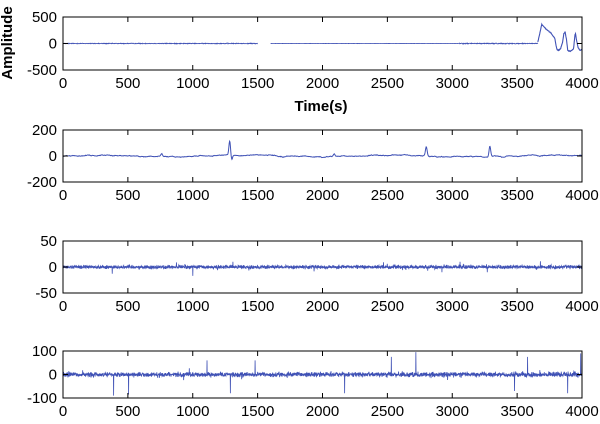 The height and width of the screenshot is (424, 600). Describe the element at coordinates (44, 130) in the screenshot. I see `y-tick-label: 200` at that location.